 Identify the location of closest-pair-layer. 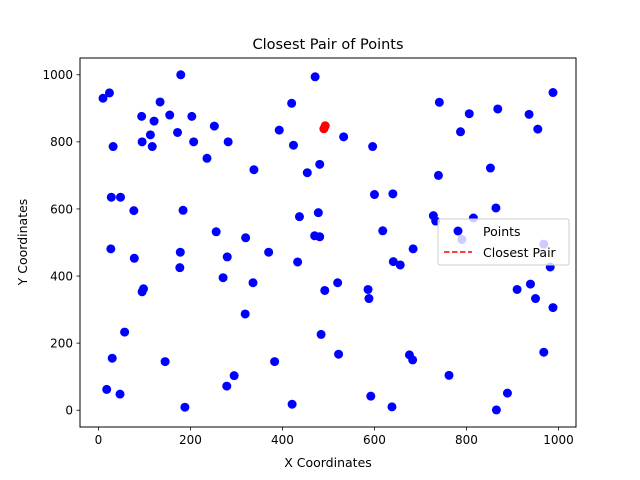
(324, 127).